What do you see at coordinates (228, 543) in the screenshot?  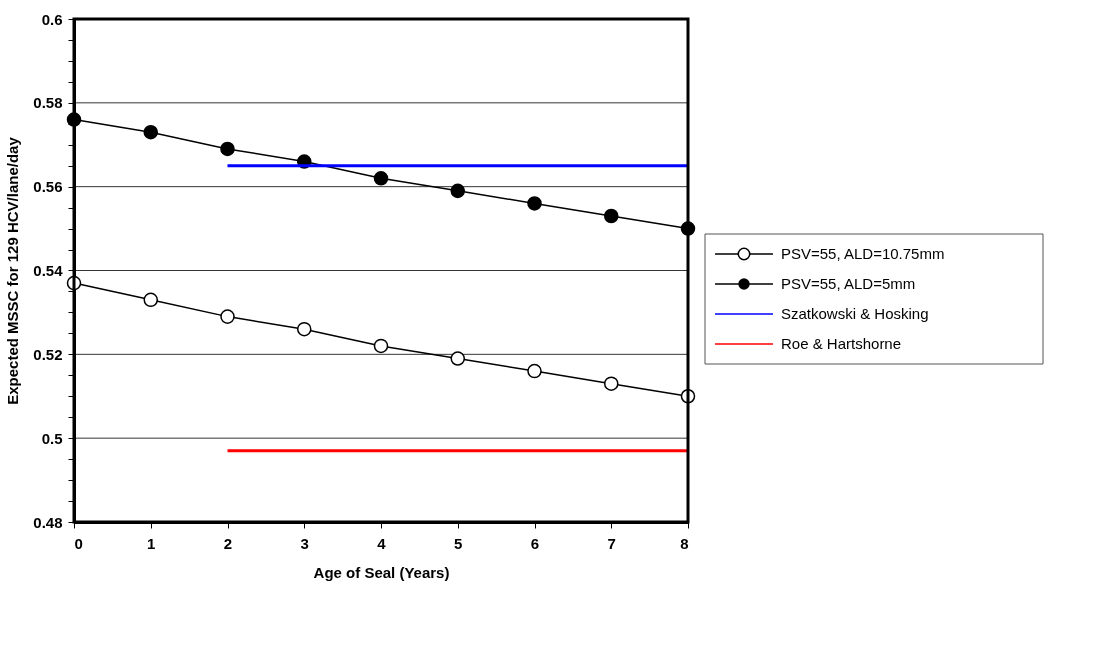 I see `x-tick-label: 2` at bounding box center [228, 543].